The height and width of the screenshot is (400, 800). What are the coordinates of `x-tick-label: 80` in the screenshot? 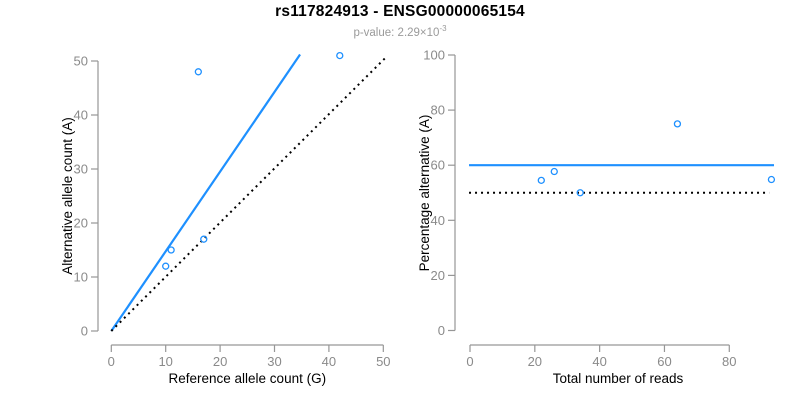 It's located at (729, 361).